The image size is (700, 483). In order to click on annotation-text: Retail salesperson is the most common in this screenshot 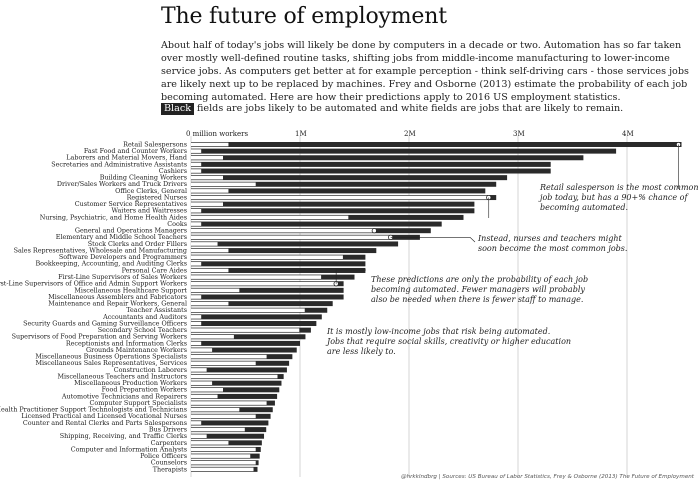, I will do `click(619, 187)`.